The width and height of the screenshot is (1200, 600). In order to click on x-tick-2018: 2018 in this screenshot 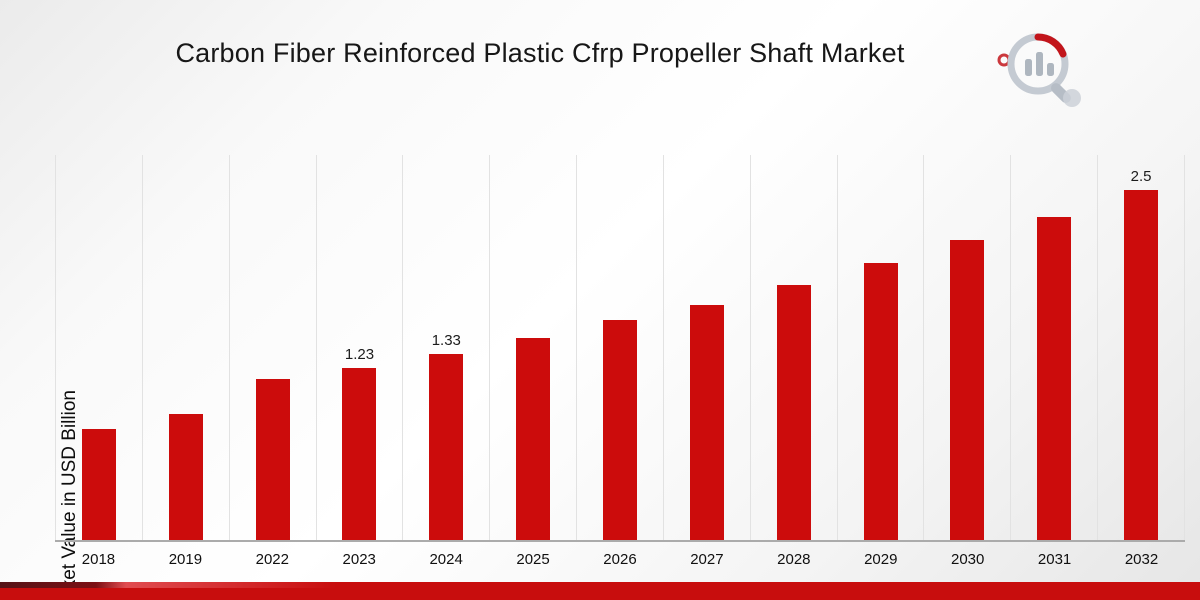, I will do `click(98, 559)`.